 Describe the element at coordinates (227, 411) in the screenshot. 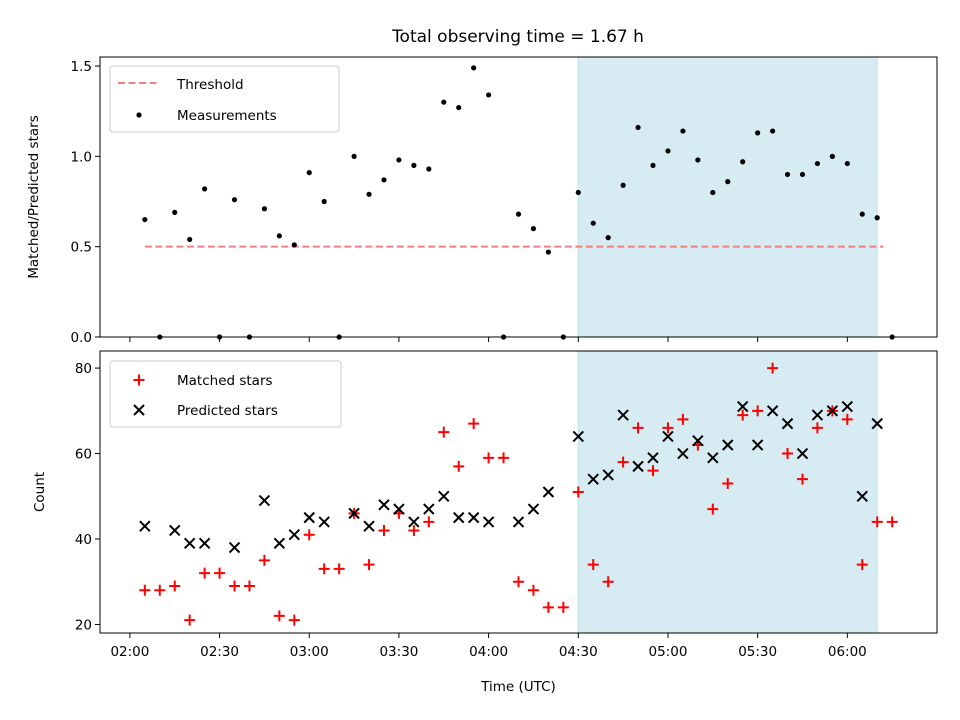

I see `legend-predicted-label: Predicted stars` at that location.